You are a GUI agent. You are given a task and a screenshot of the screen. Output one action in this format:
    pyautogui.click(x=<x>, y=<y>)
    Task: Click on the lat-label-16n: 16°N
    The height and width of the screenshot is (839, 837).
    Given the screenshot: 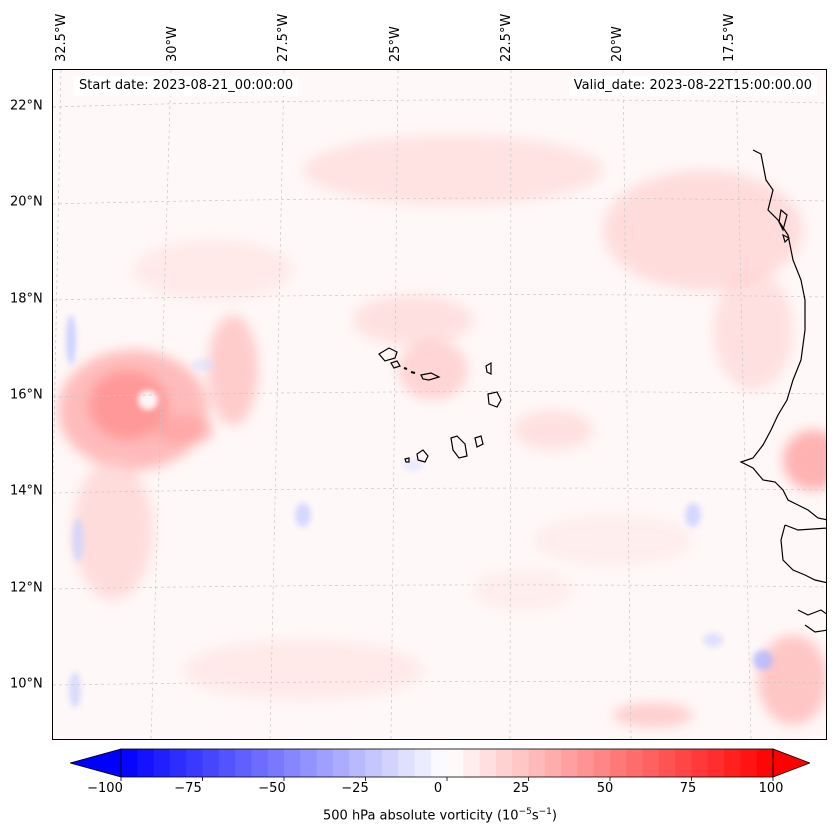 What is the action you would take?
    pyautogui.click(x=26, y=395)
    